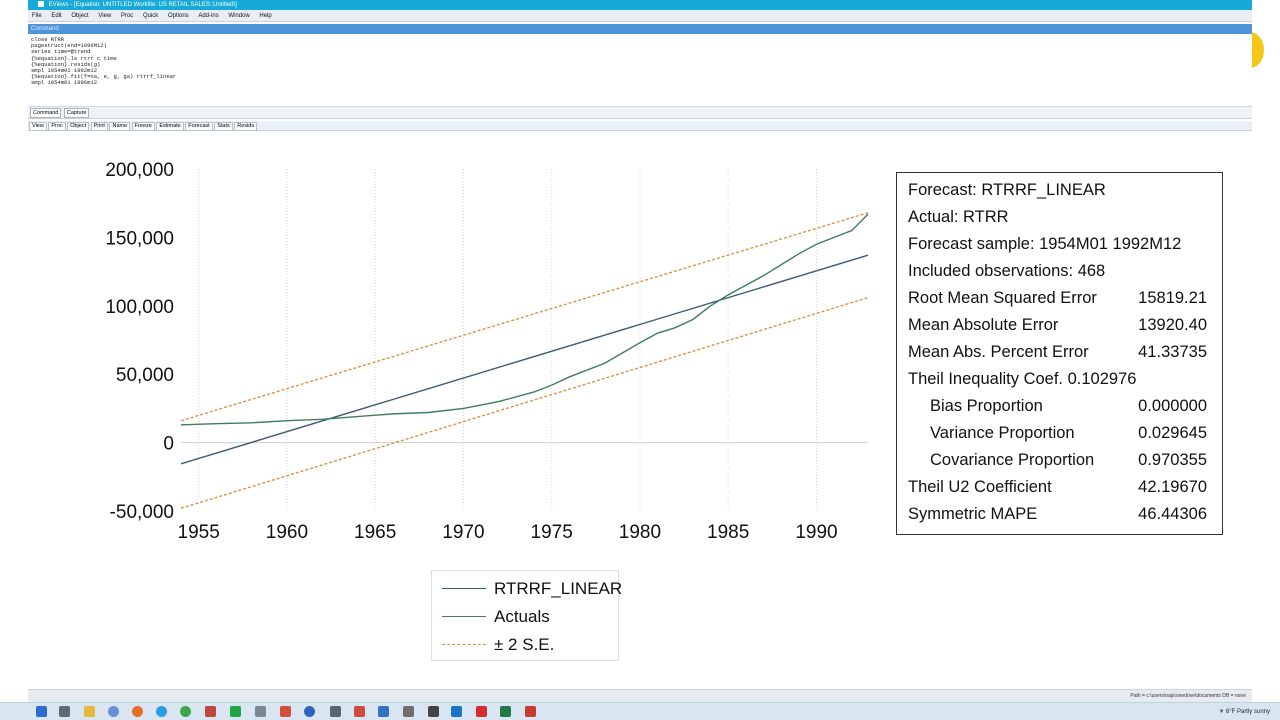 Image resolution: width=1280 pixels, height=720 pixels. Describe the element at coordinates (265, 16) in the screenshot. I see `menu-item-help: Help` at that location.